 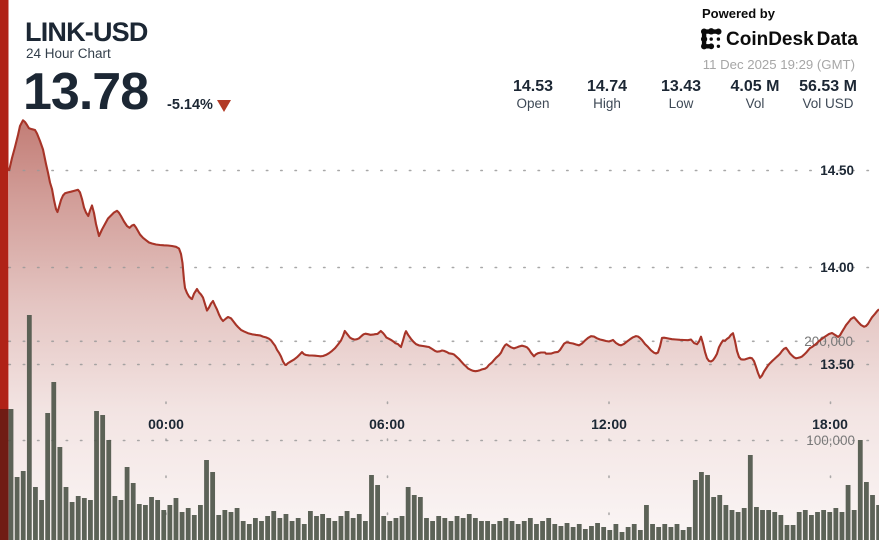 I want to click on svg-text: 100,000, so click(x=830, y=440).